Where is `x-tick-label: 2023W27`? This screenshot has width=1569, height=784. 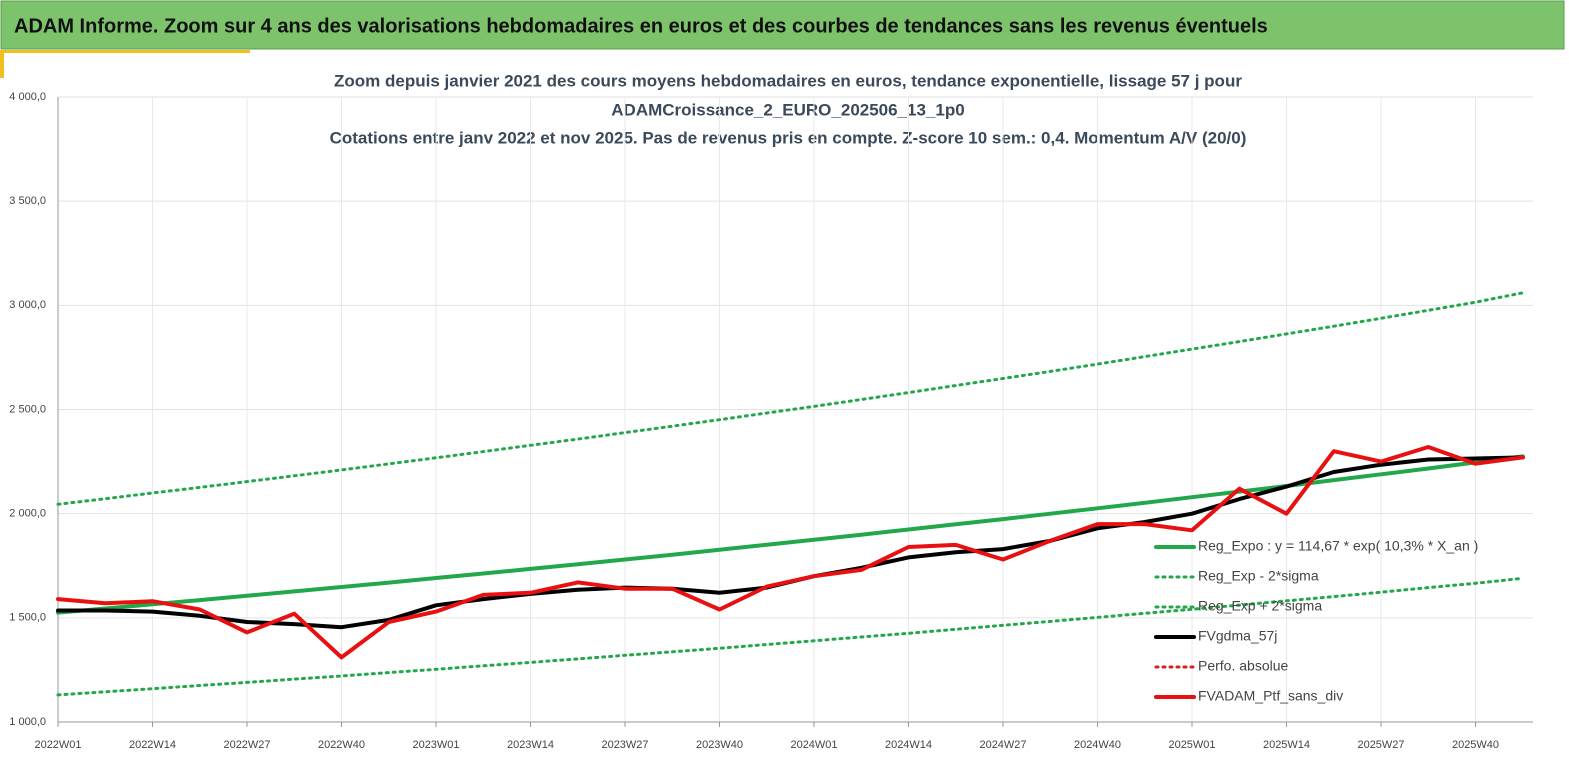 x-tick-label: 2023W27 is located at coordinates (624, 745).